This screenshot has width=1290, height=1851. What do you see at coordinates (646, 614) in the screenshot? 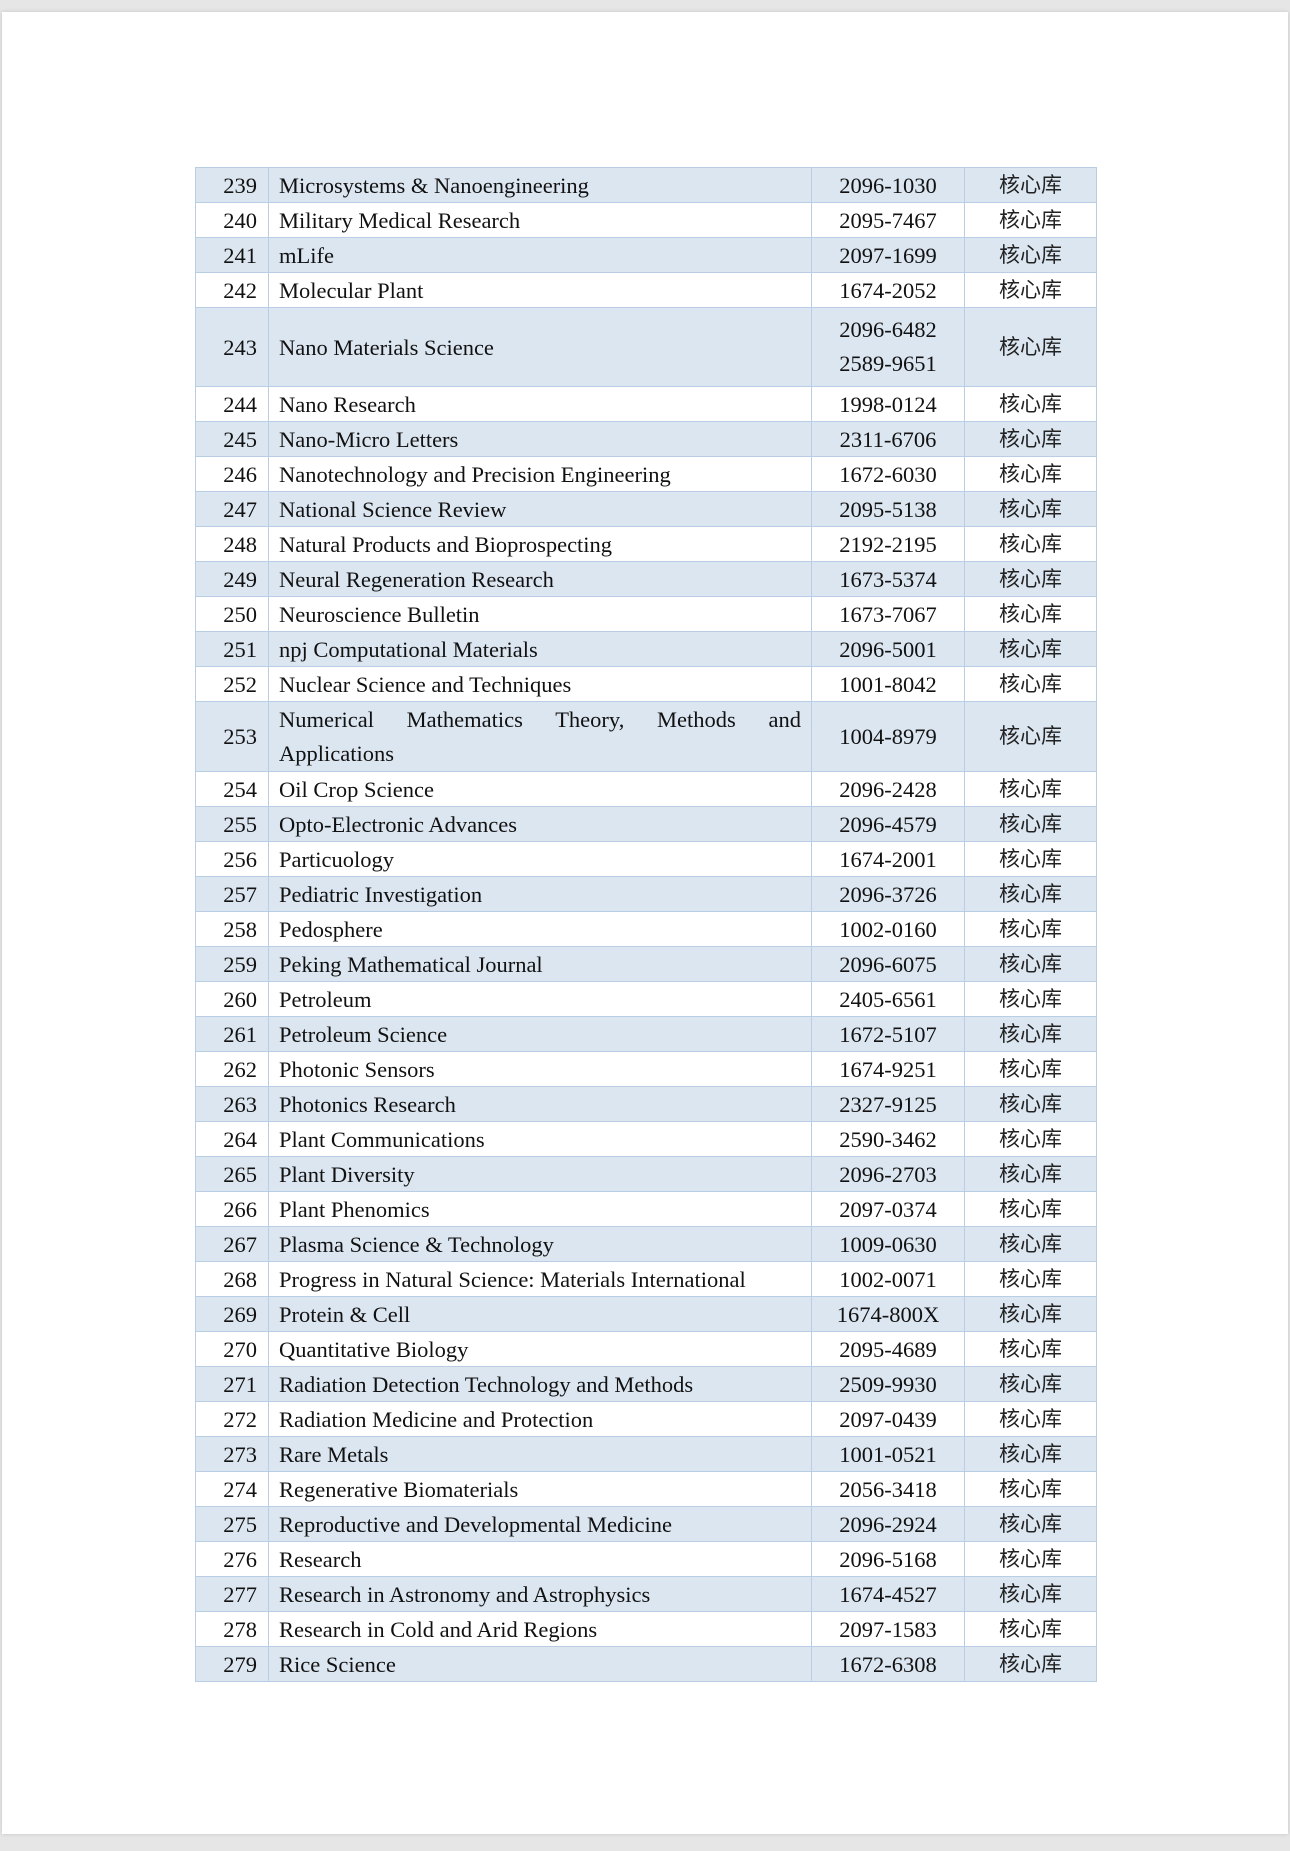
I see `table-row: 250 Neuroscience Bulletin 1673-7067 核心库` at bounding box center [646, 614].